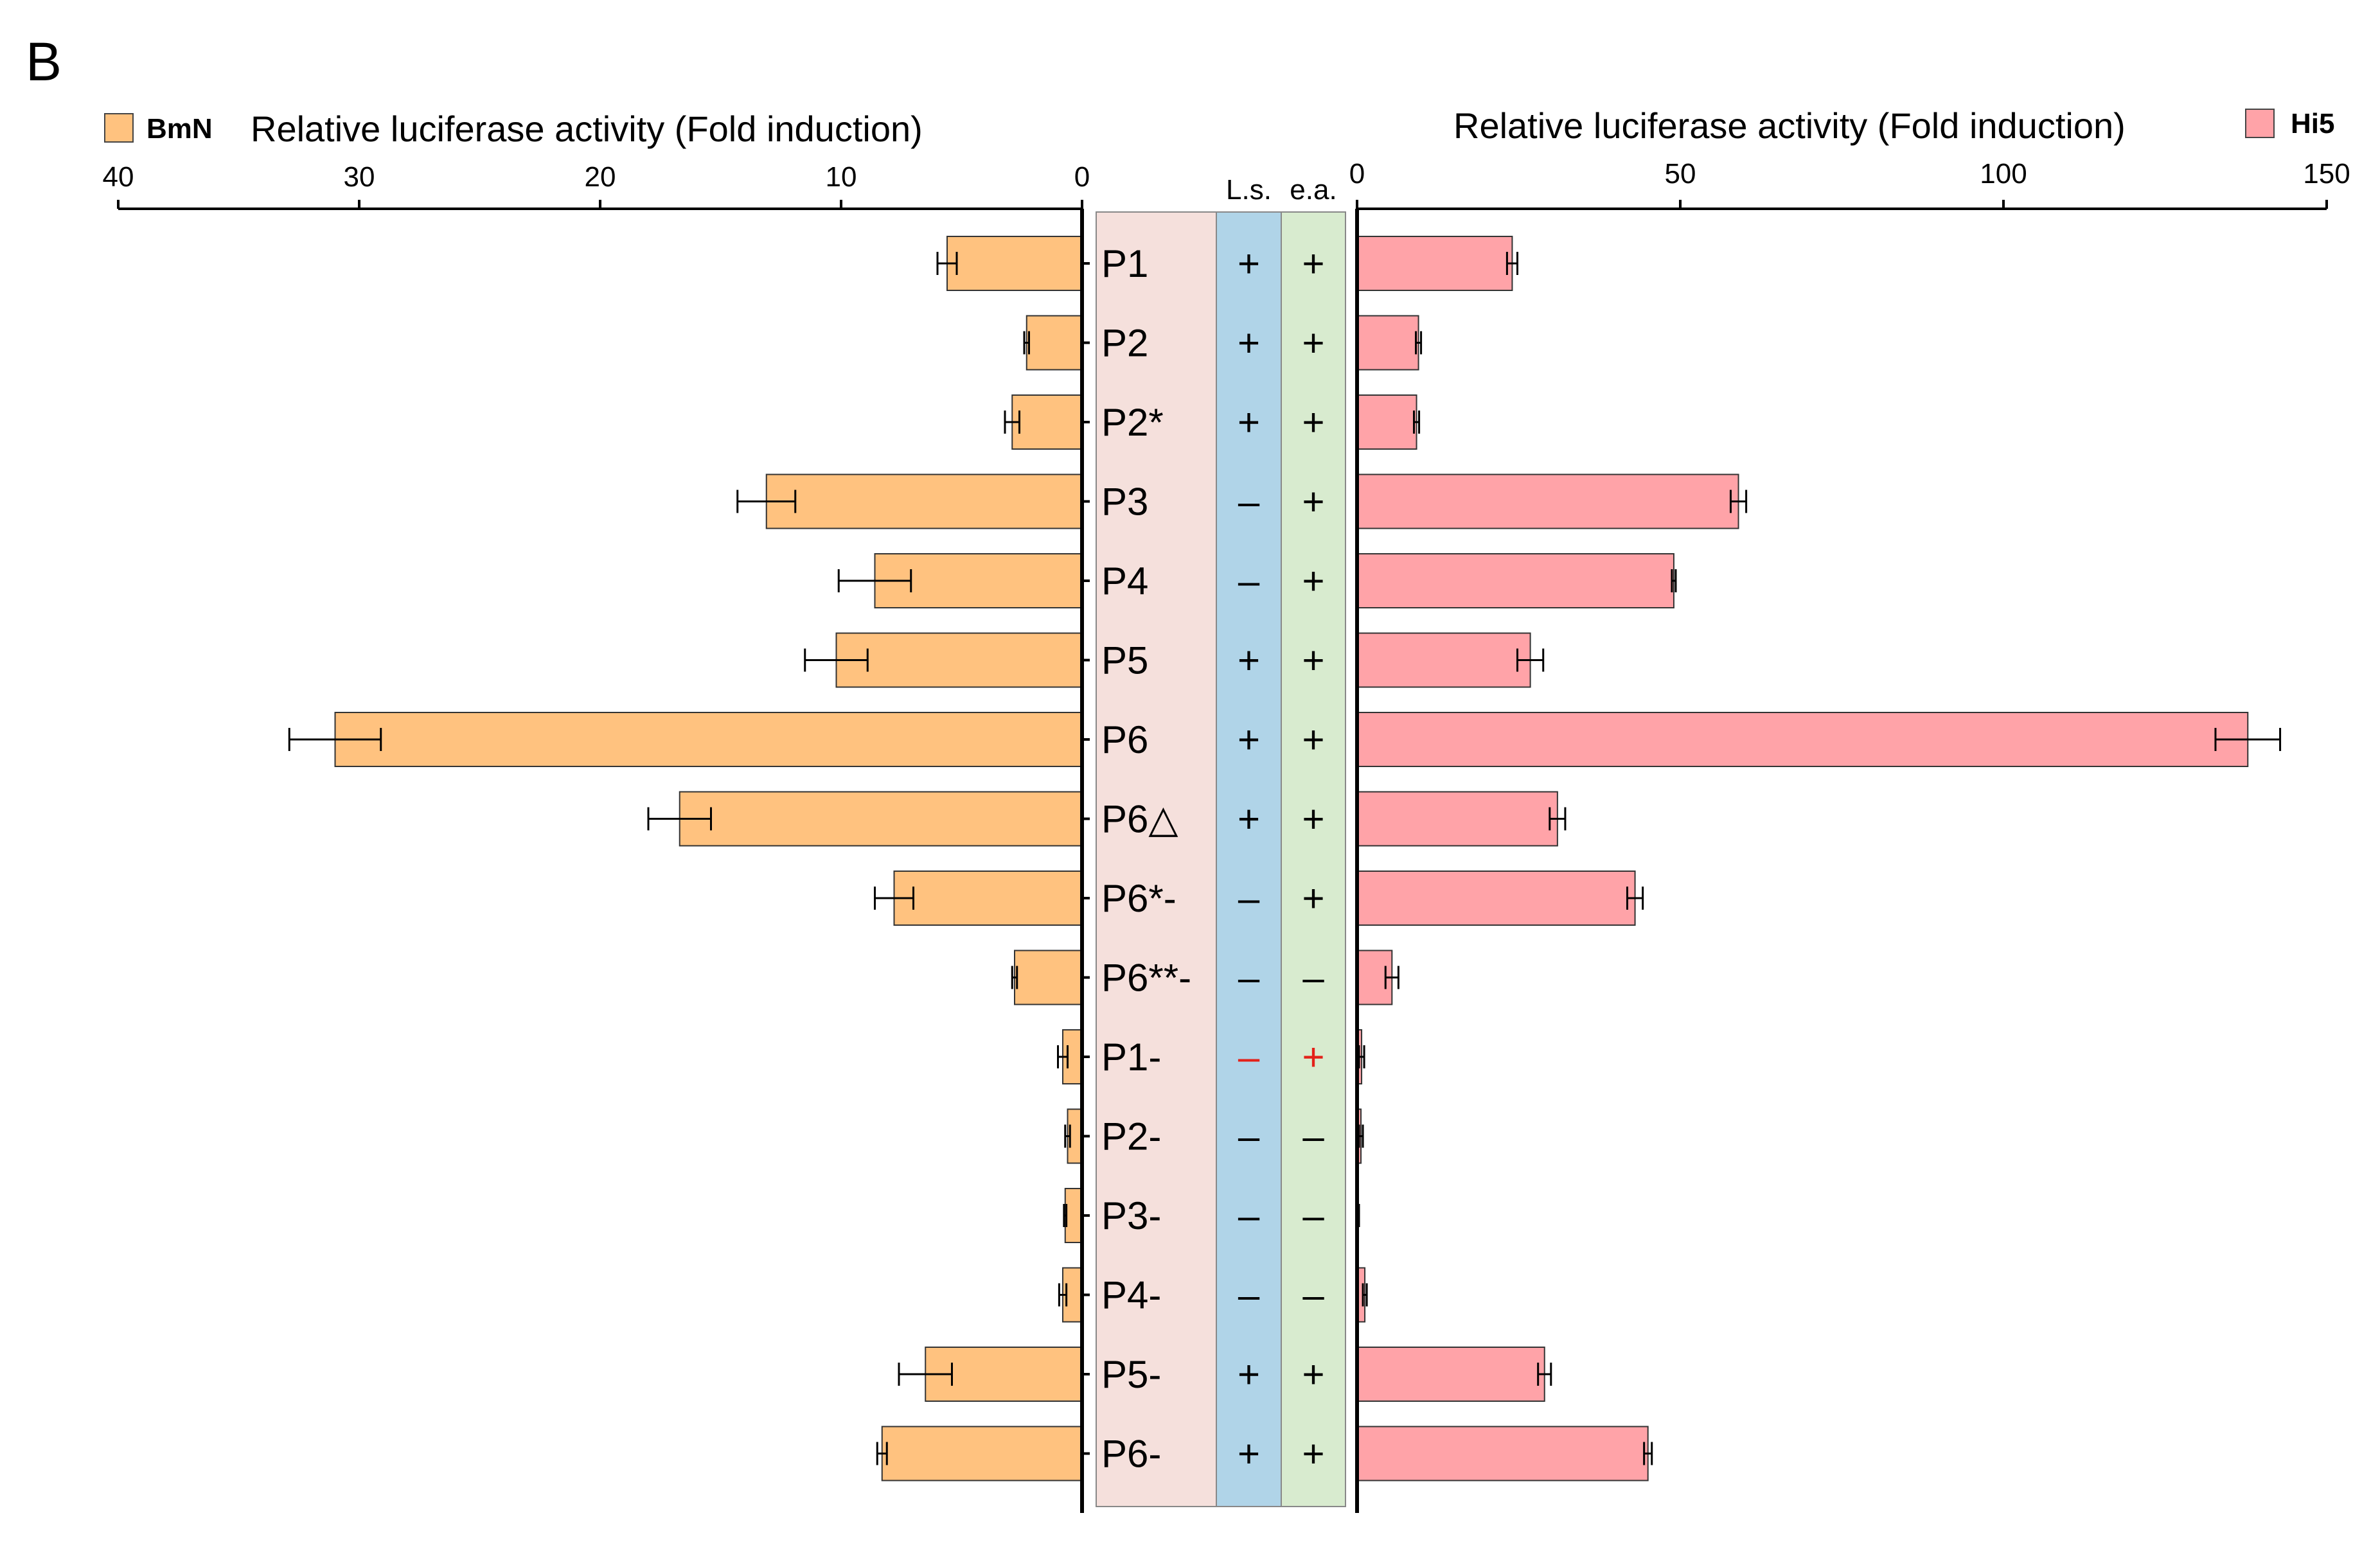 Image resolution: width=2380 pixels, height=1556 pixels. I want to click on ls-column, so click(1249, 859).